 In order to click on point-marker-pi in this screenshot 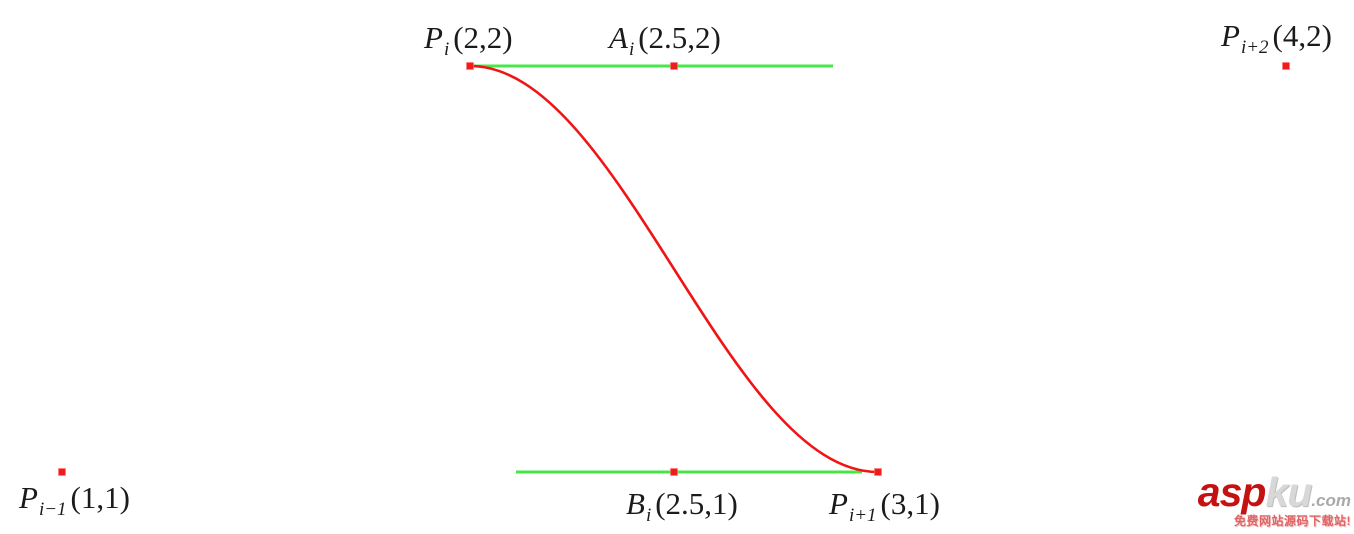, I will do `click(470, 66)`.